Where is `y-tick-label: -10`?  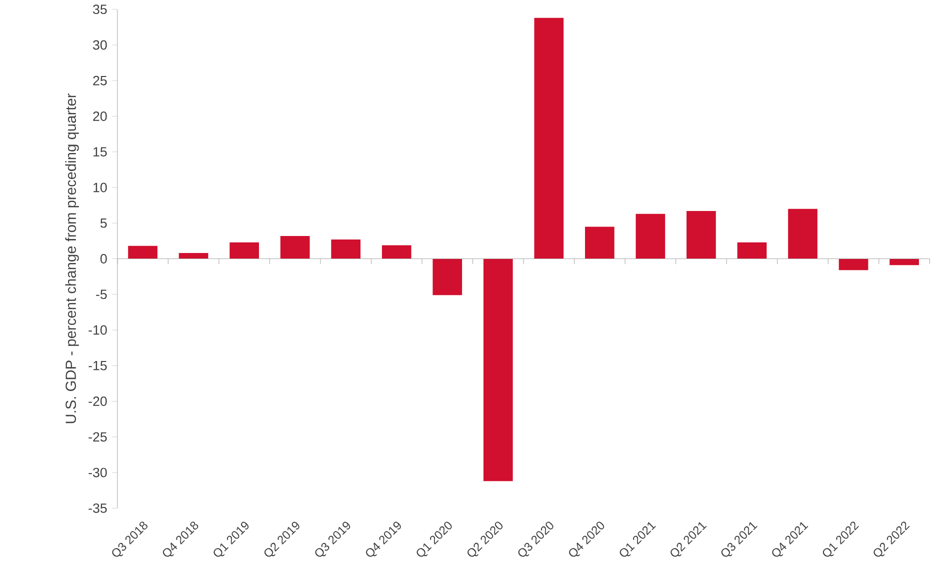
y-tick-label: -10 is located at coordinates (97, 330).